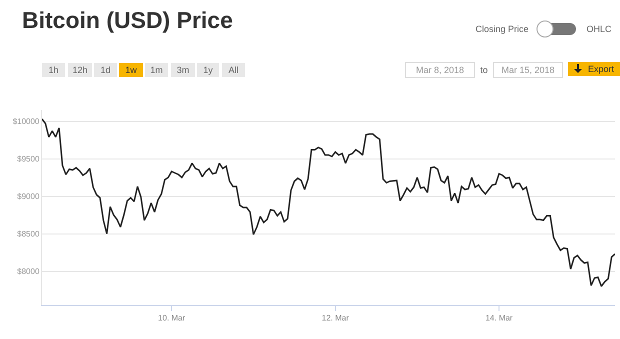 This screenshot has height=339, width=620. I want to click on text: Mar 15, 2018, so click(528, 70).